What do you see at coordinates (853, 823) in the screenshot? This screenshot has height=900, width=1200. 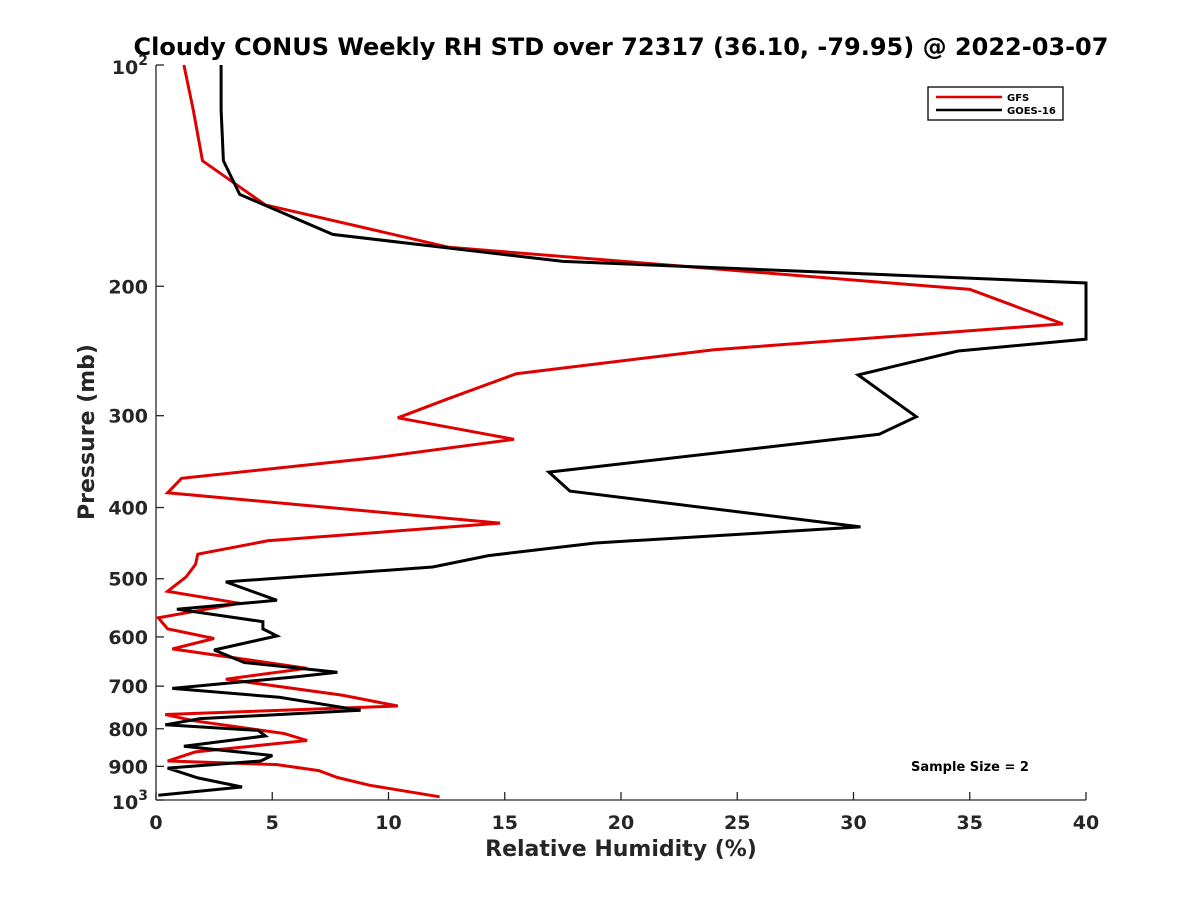 I see `x-tick-label: 30` at bounding box center [853, 823].